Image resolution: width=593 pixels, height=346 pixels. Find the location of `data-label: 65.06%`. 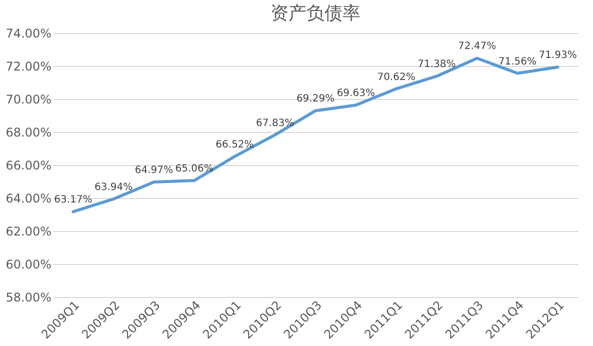

data-label: 65.06% is located at coordinates (194, 169).